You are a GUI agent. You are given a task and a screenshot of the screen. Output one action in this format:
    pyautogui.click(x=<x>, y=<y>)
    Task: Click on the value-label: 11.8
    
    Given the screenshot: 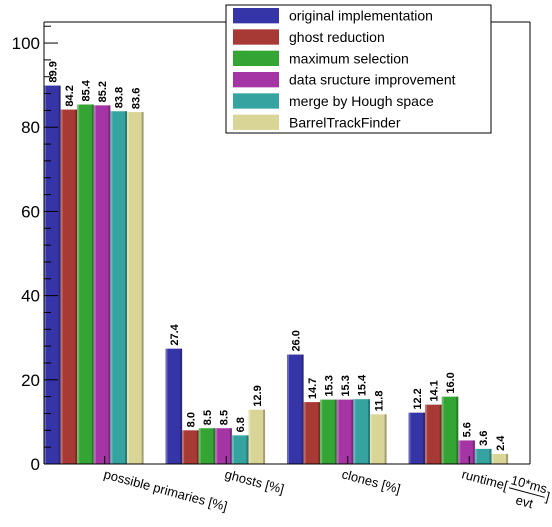 What is the action you would take?
    pyautogui.click(x=379, y=401)
    